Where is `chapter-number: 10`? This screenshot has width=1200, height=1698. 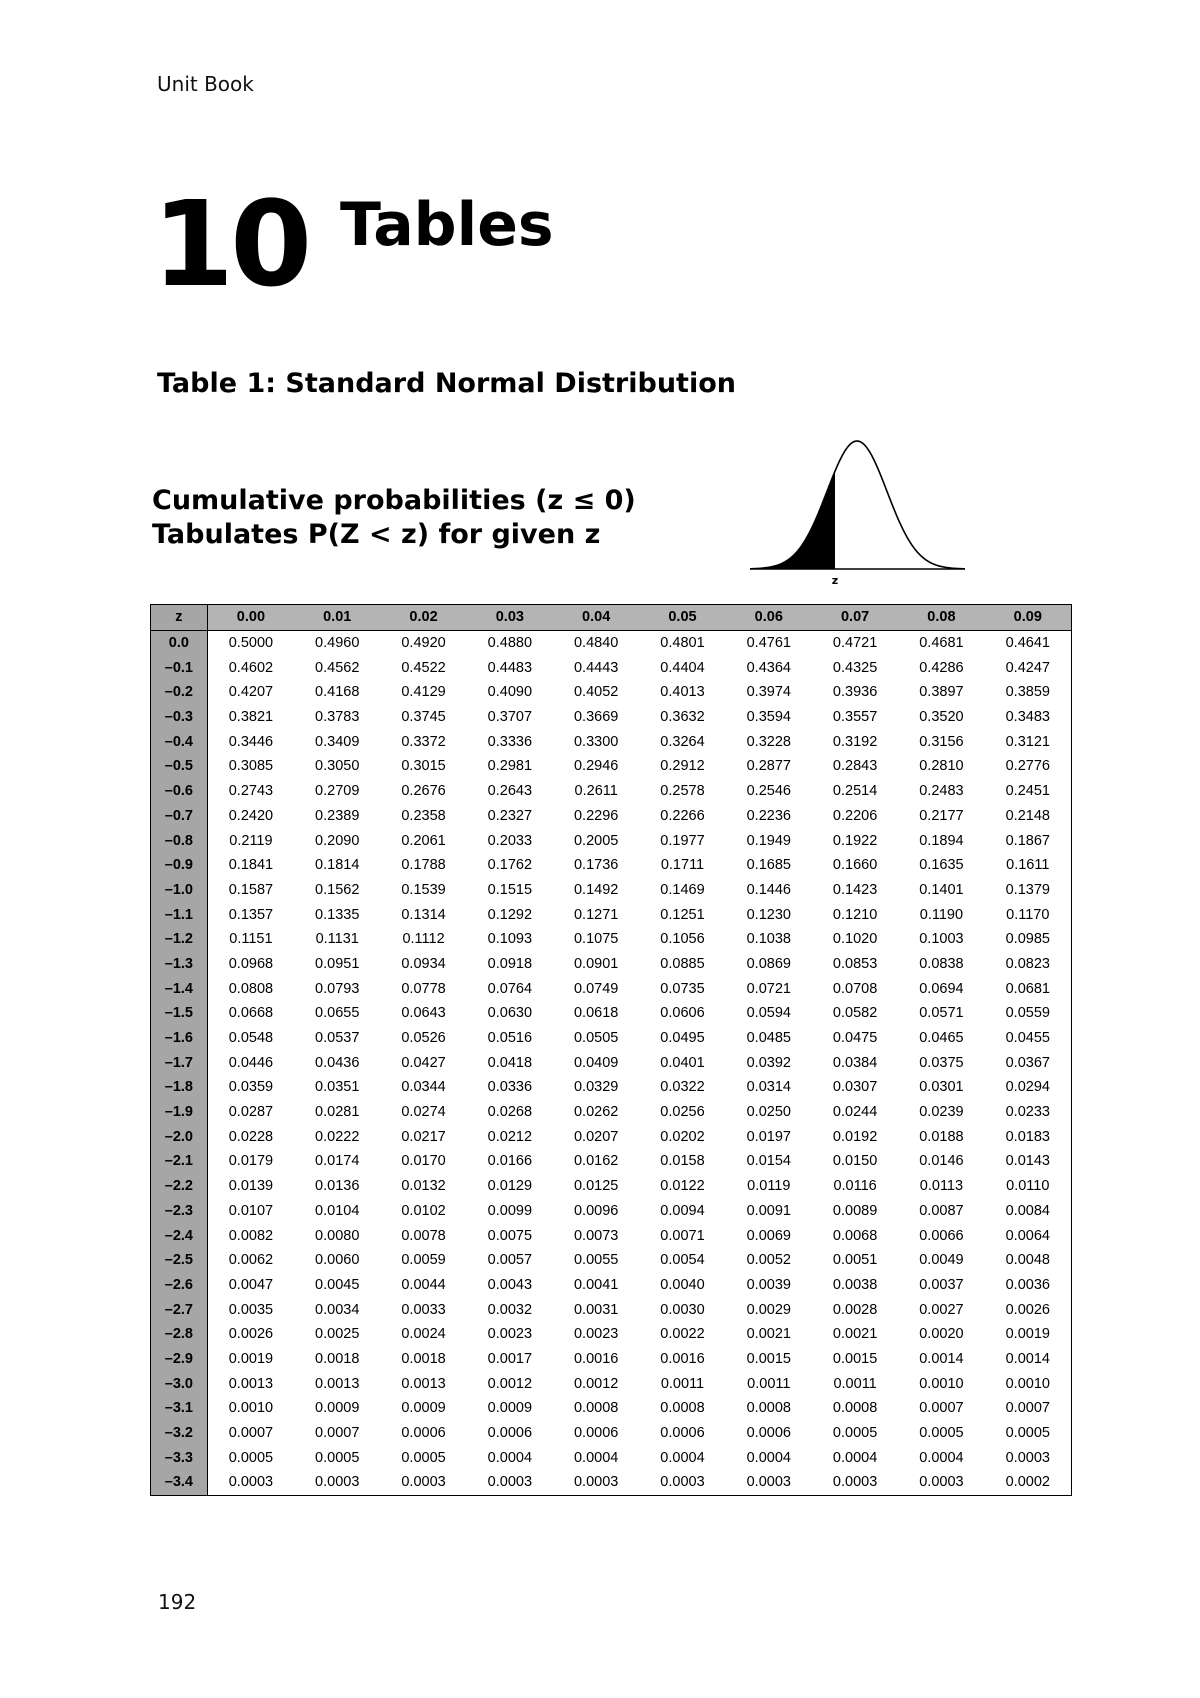 chapter-number: 10 is located at coordinates (232, 244).